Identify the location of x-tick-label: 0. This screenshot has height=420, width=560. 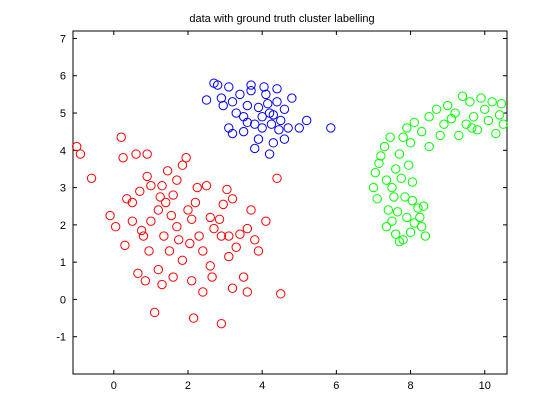
(114, 386).